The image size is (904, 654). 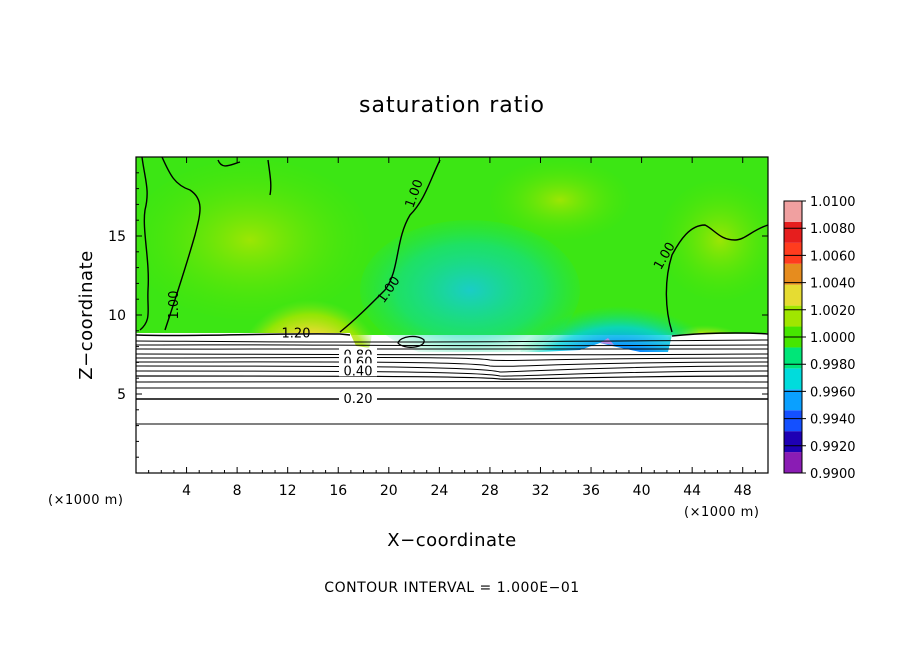 What do you see at coordinates (452, 105) in the screenshot?
I see `chart-title: saturation ratio` at bounding box center [452, 105].